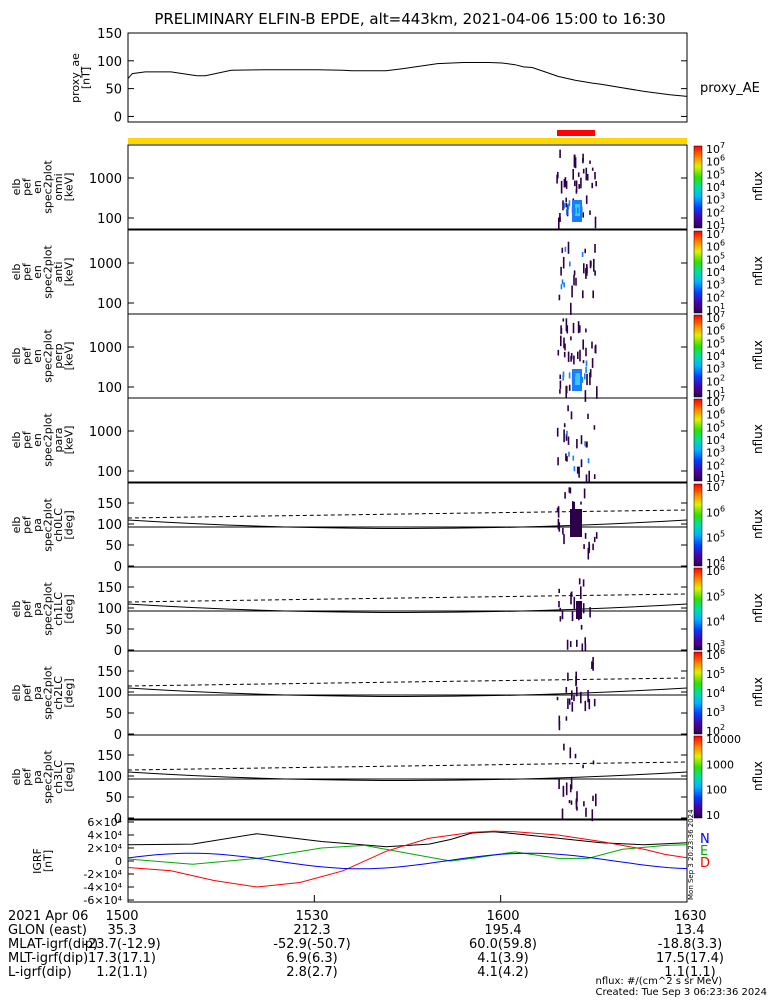 Image resolution: width=775 pixels, height=1000 pixels. What do you see at coordinates (407, 682) in the screenshot?
I see `loss-cone-dashed` at bounding box center [407, 682].